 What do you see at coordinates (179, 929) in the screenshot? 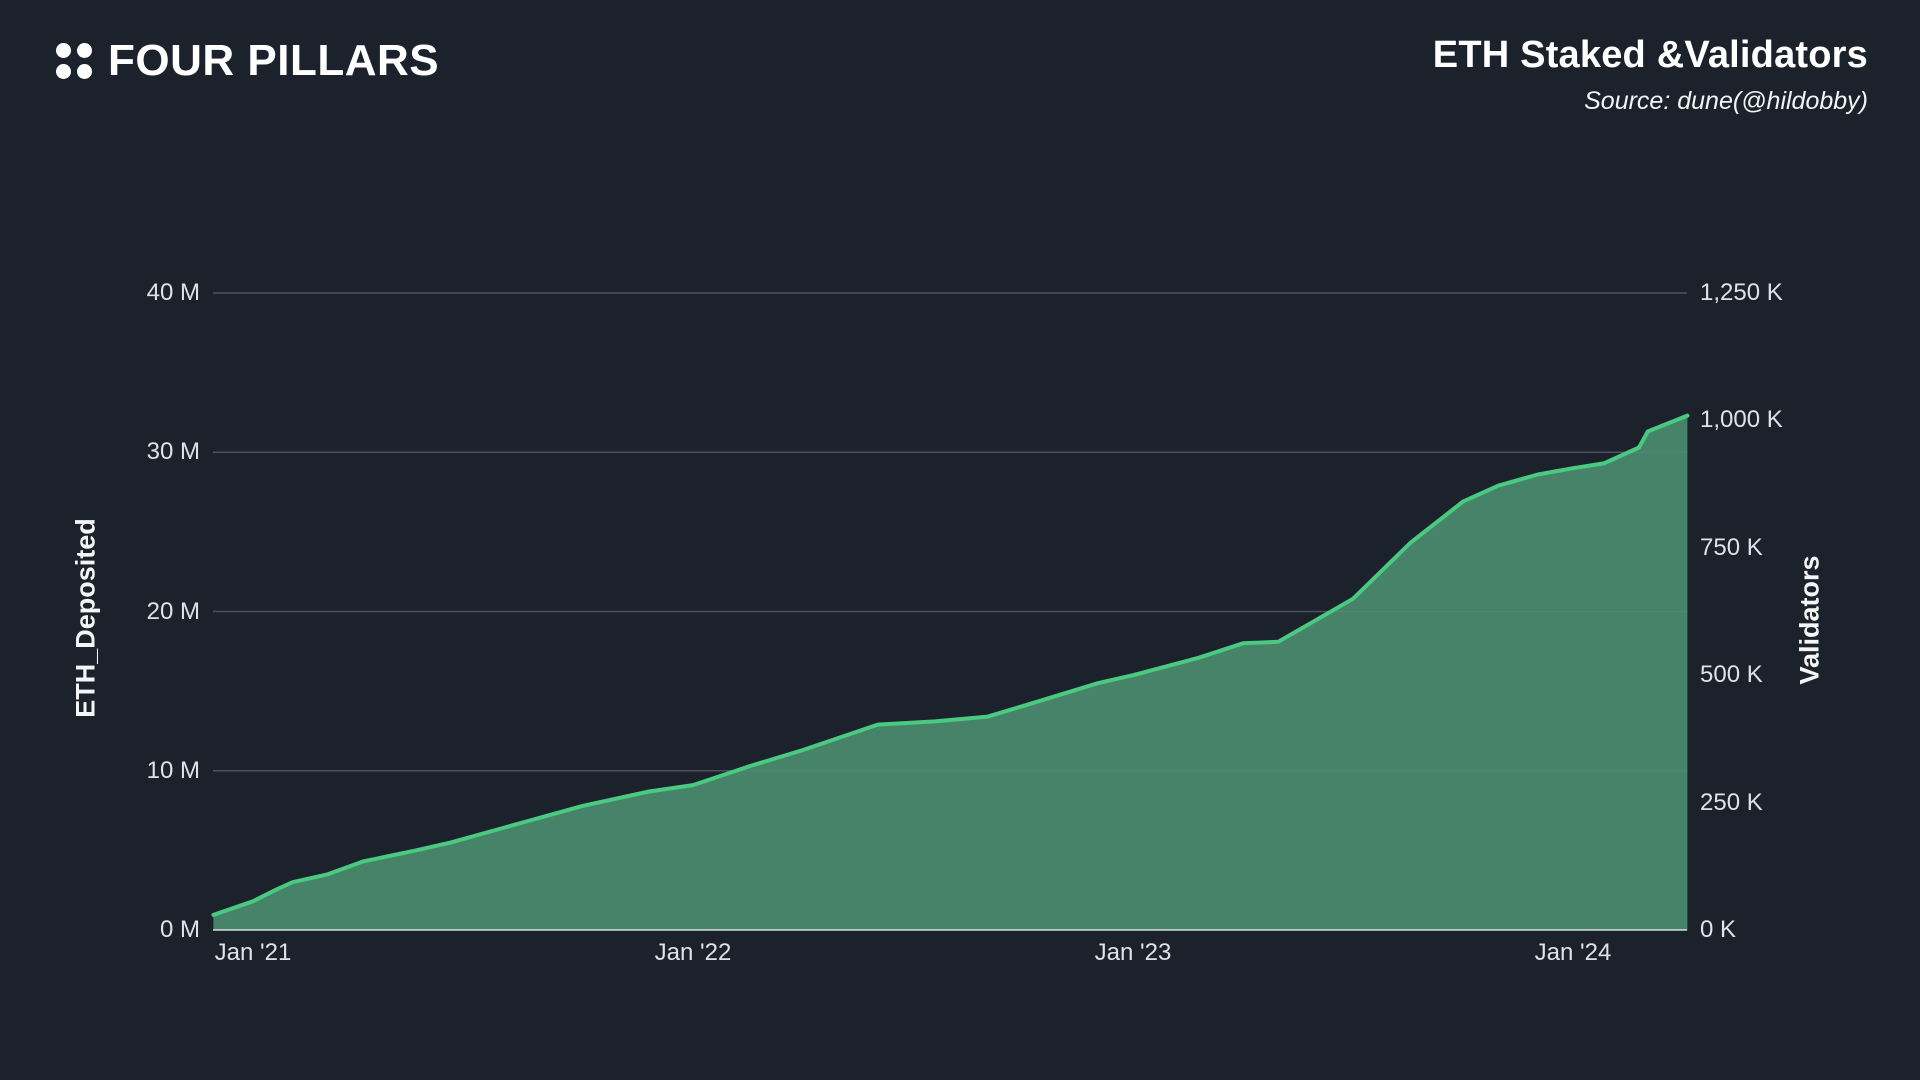
I see `left-axis-tick-label: 0 M` at bounding box center [179, 929].